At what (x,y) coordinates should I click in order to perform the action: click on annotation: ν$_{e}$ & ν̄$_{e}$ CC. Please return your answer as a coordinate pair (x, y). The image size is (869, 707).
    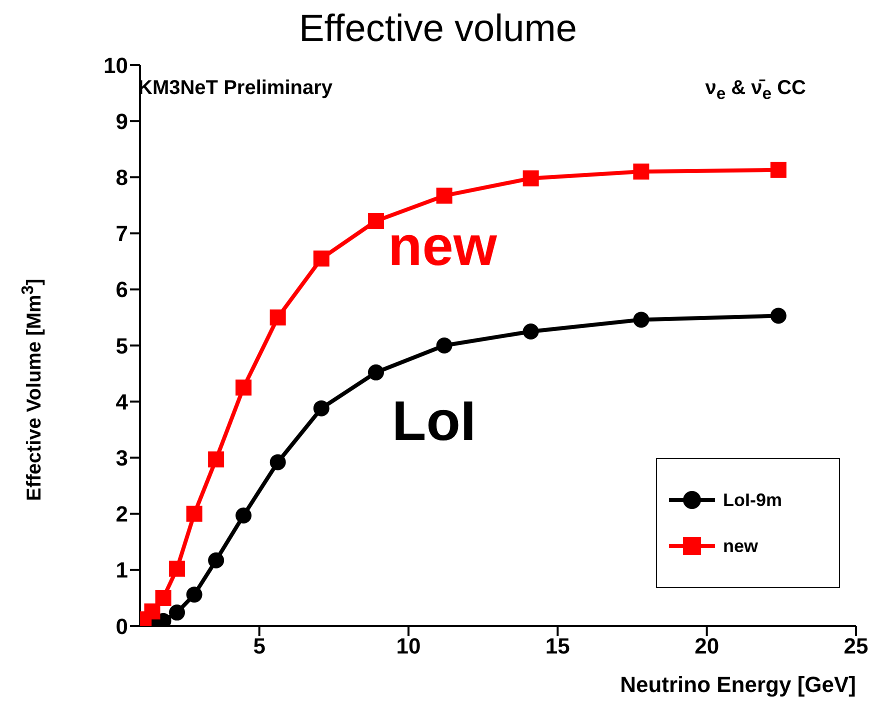
    Looking at the image, I should click on (755, 90).